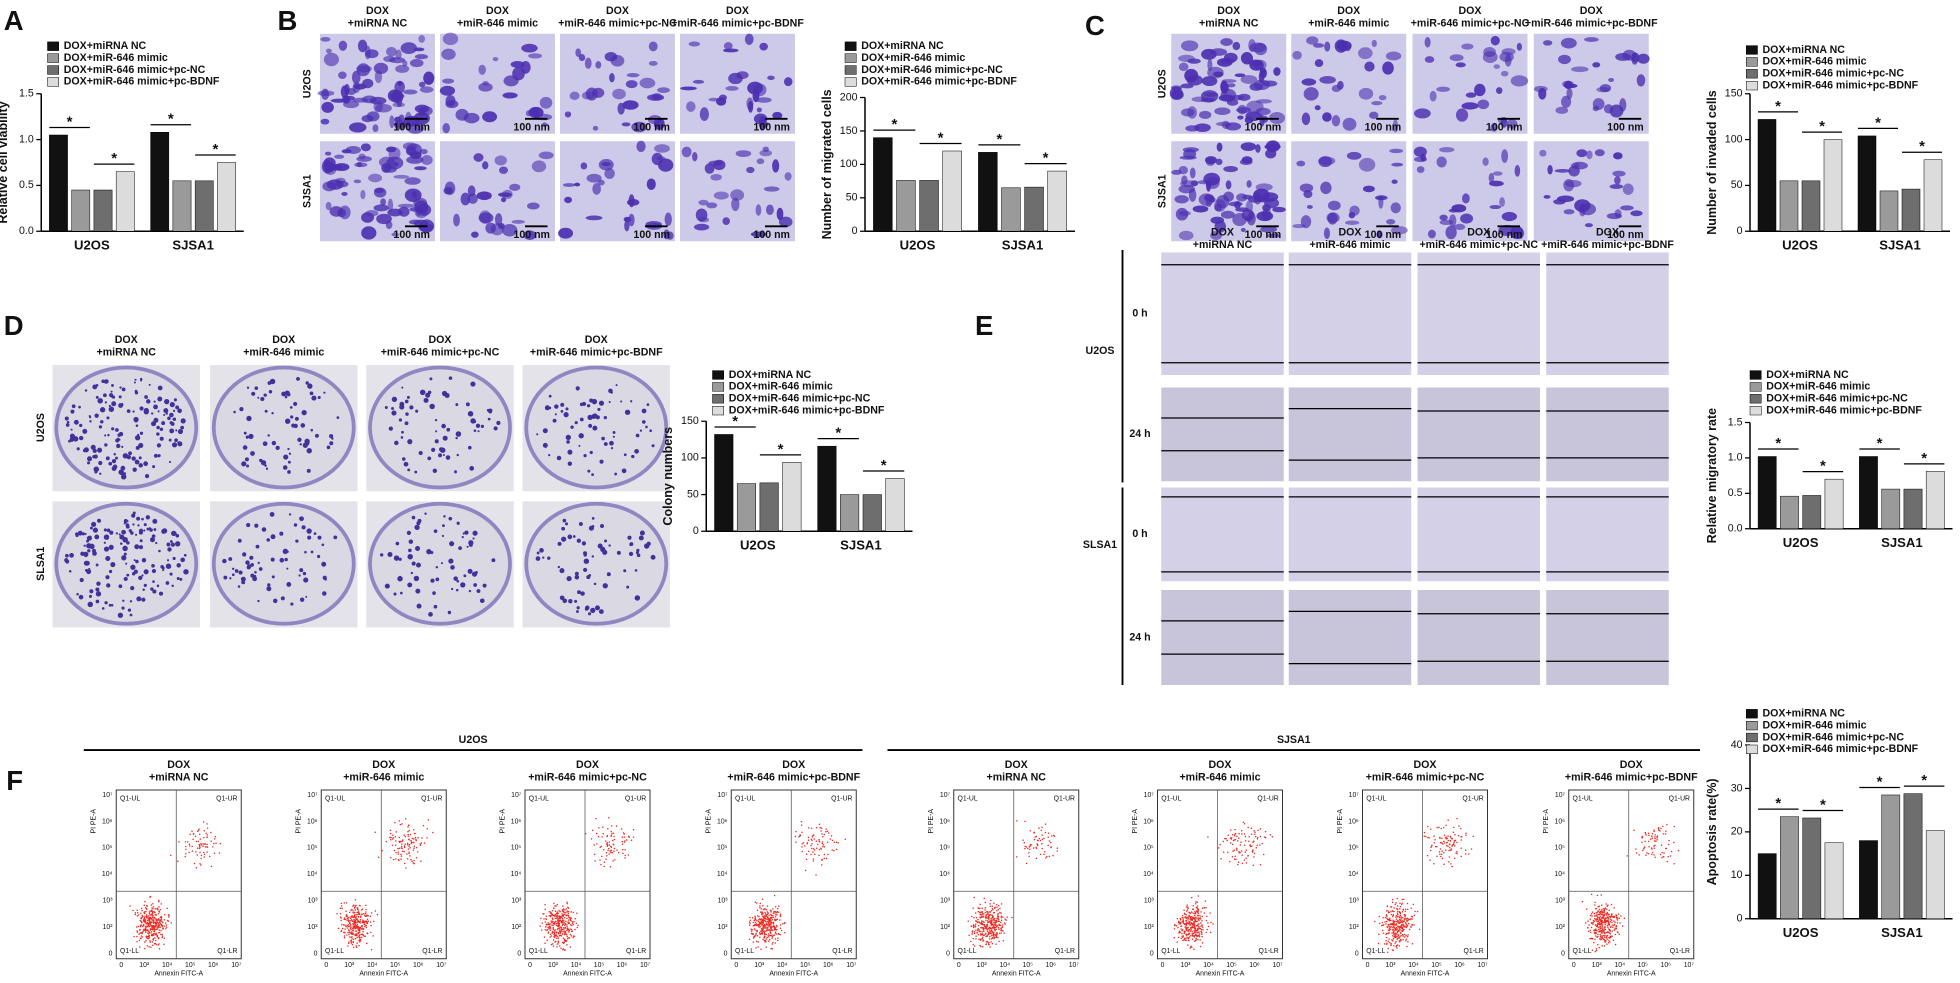  Describe the element at coordinates (127, 352) in the screenshot. I see `condition-header: +miRNA NC` at that location.